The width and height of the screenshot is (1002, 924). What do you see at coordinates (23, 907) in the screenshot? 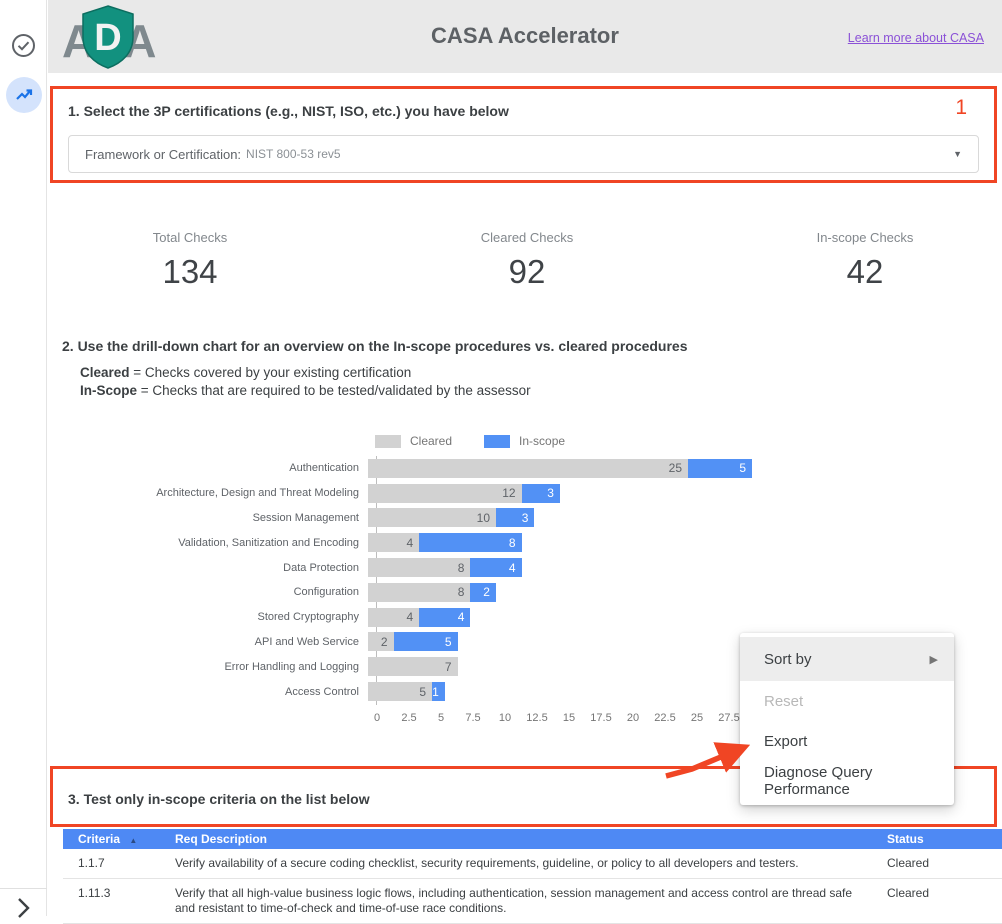
I see `chevron-right-icon` at bounding box center [23, 907].